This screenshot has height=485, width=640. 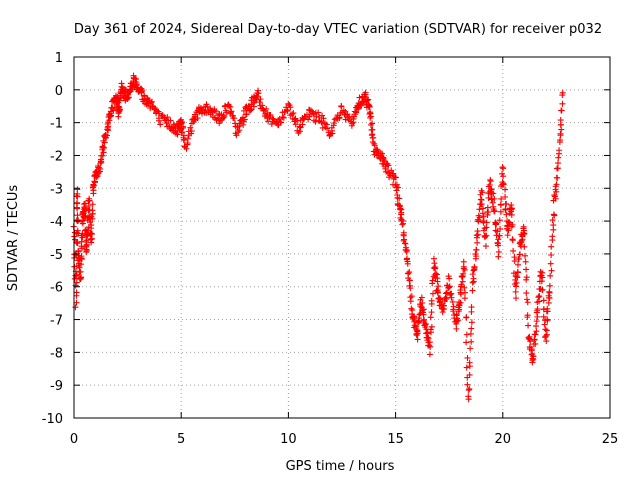 What do you see at coordinates (56, 255) in the screenshot?
I see `y-tick-label: -5` at bounding box center [56, 255].